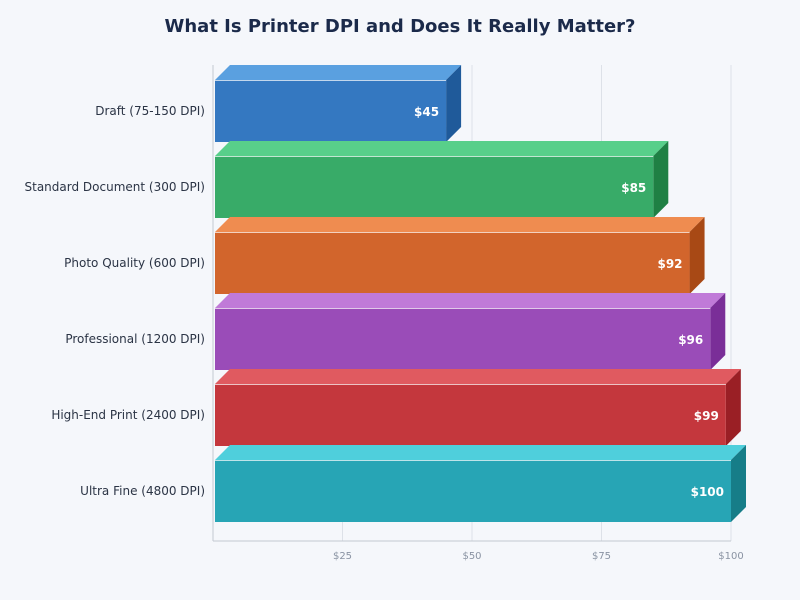  I want to click on x-tick-label: $75, so click(601, 556).